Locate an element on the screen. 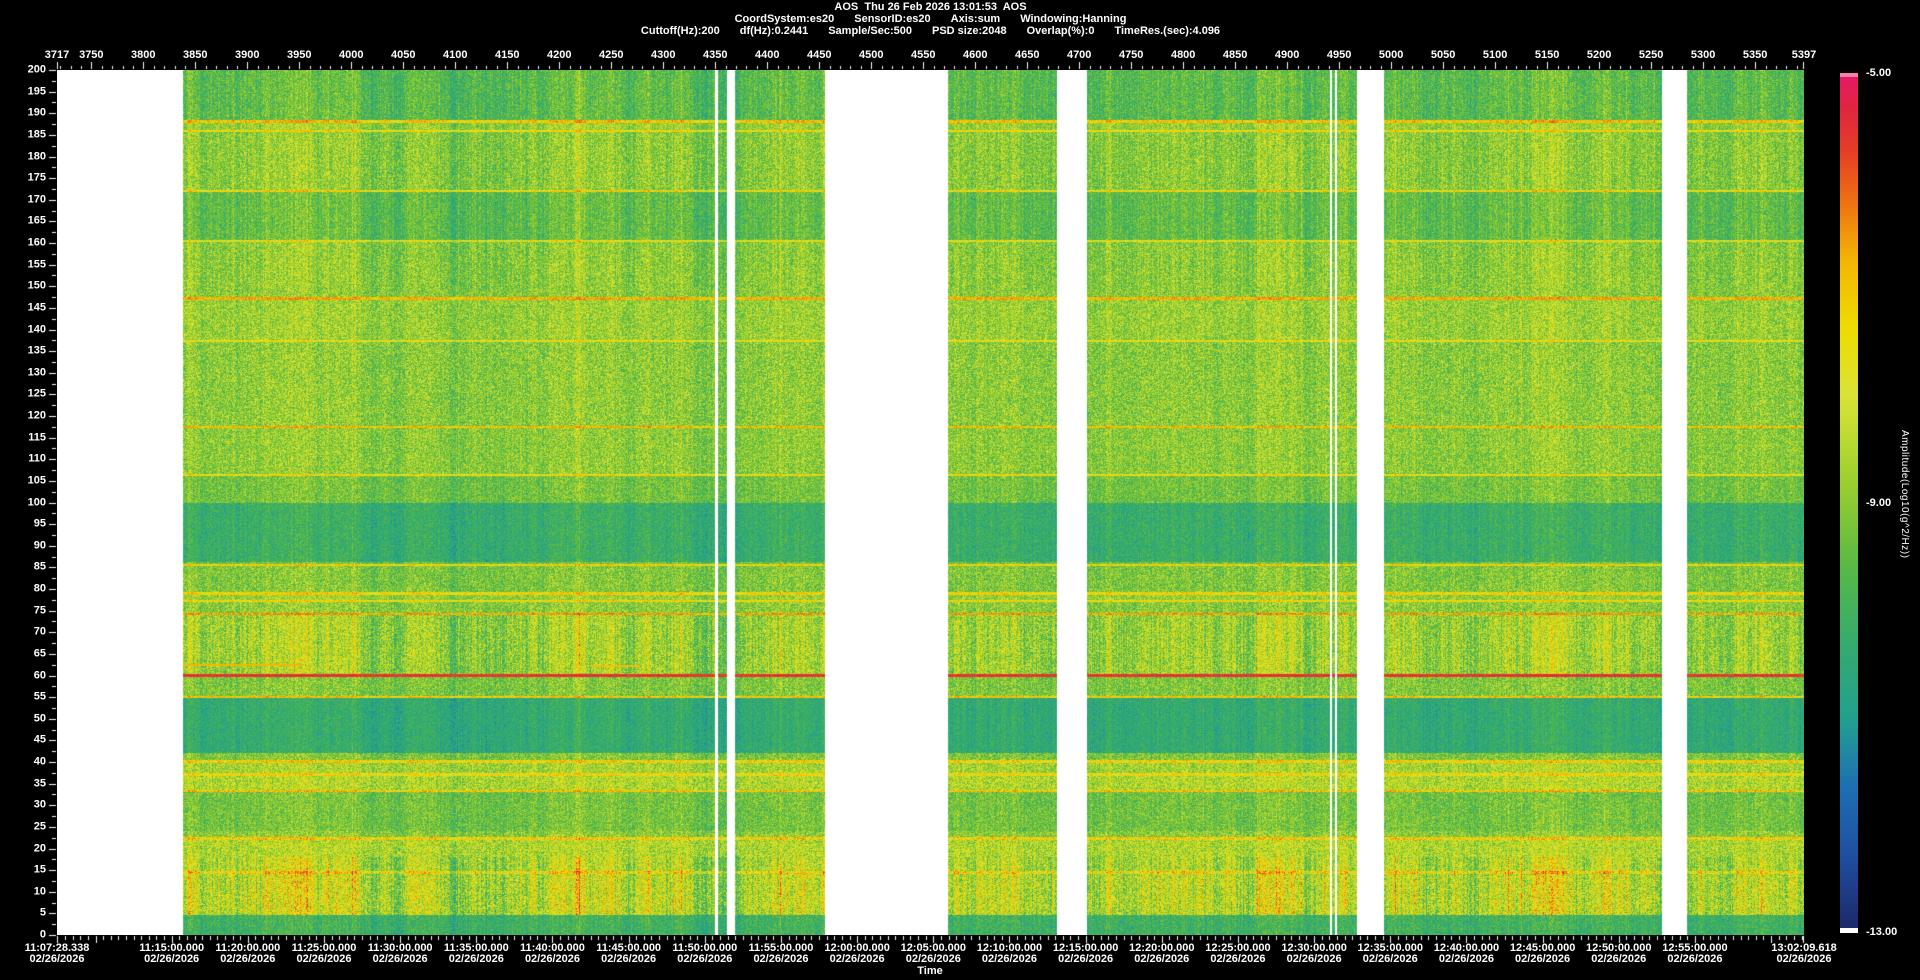 This screenshot has width=1920, height=980. time-tick-label: 11:20:00.000 02/26/2026 is located at coordinates (247, 954).